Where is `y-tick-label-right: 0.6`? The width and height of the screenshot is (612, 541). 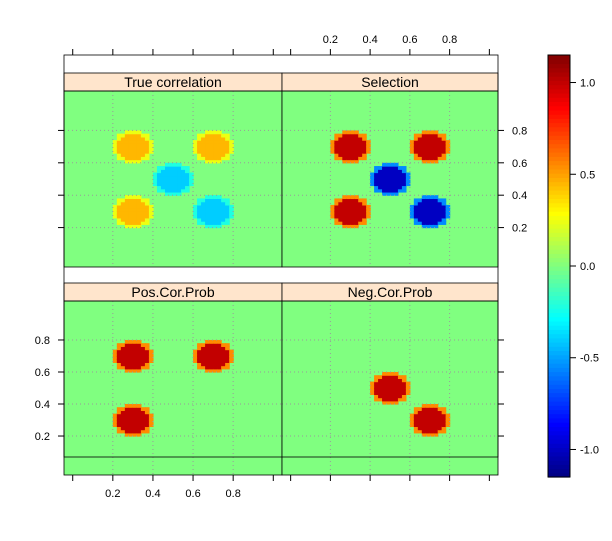 y-tick-label-right: 0.6 is located at coordinates (519, 164).